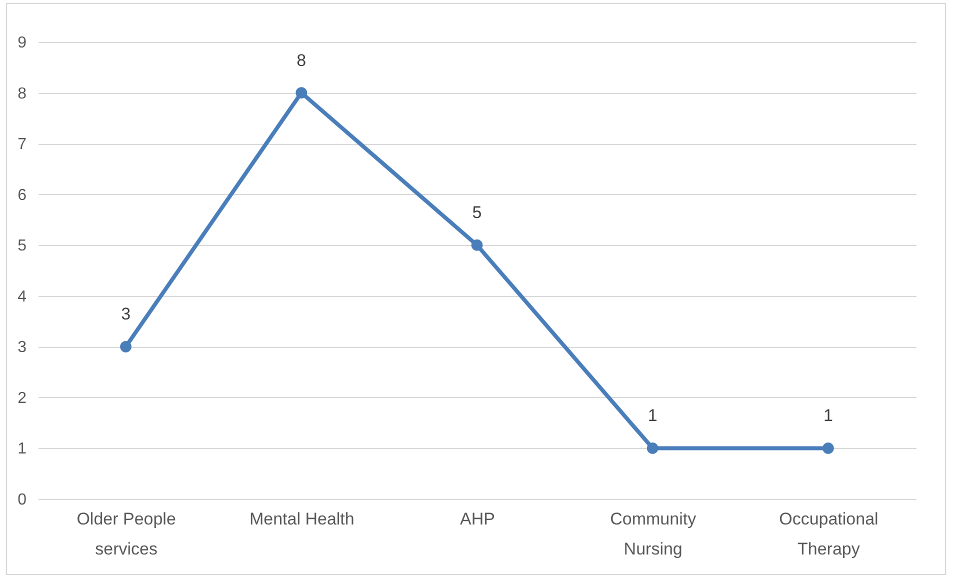  Describe the element at coordinates (22, 195) in the screenshot. I see `y-tick-label: 6` at that location.